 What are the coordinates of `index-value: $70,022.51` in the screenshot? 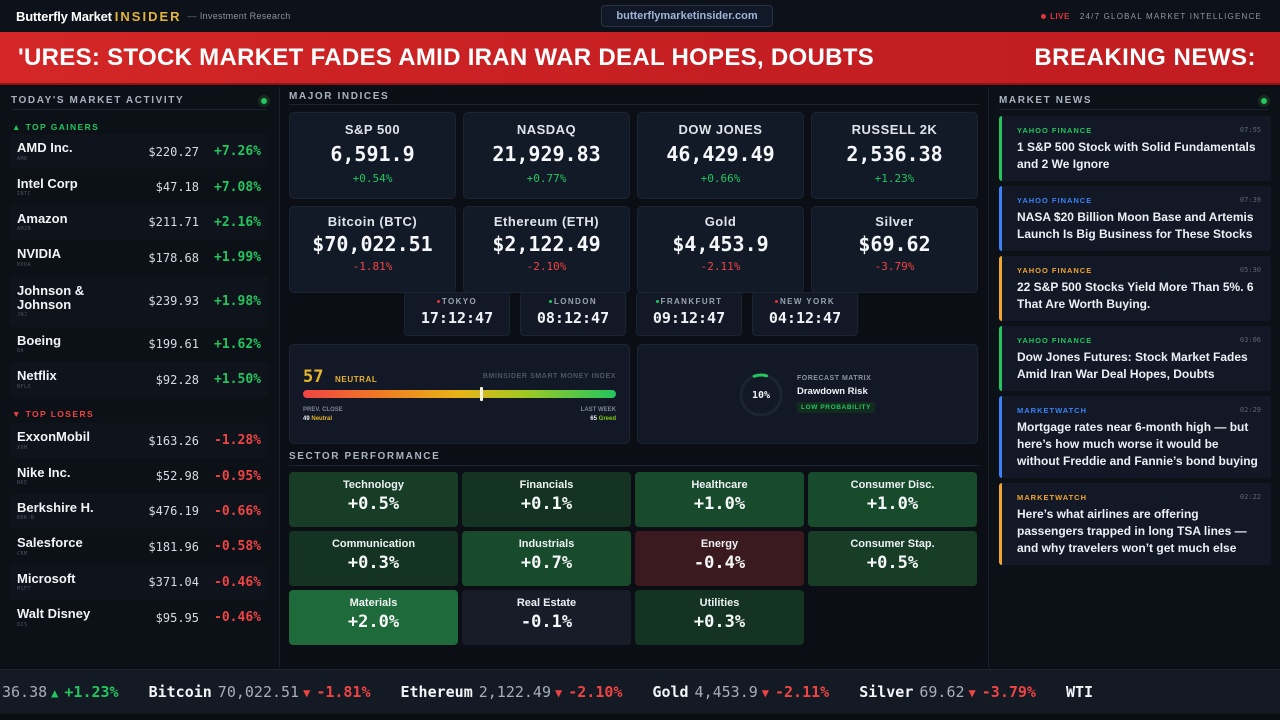 It's located at (372, 244).